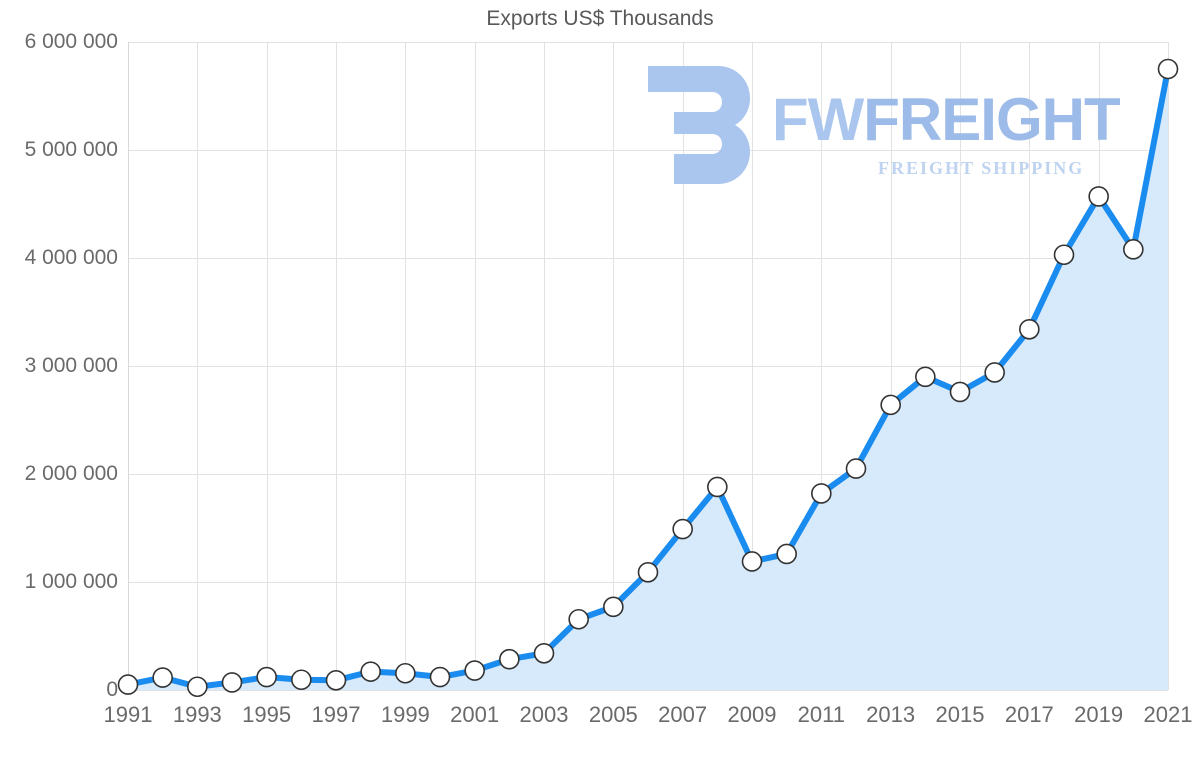 The height and width of the screenshot is (763, 1200). What do you see at coordinates (71, 473) in the screenshot?
I see `y-axis-tick-label: 2 000 000` at bounding box center [71, 473].